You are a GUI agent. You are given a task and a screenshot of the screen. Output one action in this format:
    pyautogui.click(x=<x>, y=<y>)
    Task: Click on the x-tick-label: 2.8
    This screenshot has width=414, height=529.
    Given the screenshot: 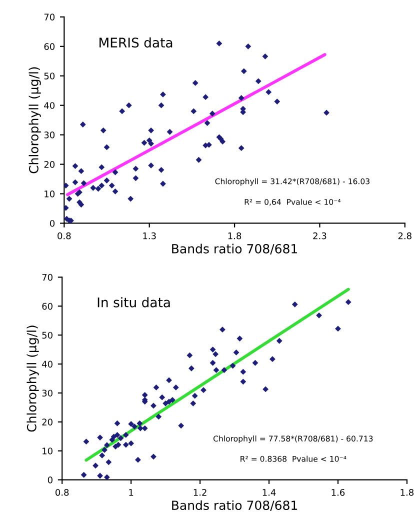 What is the action you would take?
    pyautogui.click(x=405, y=236)
    